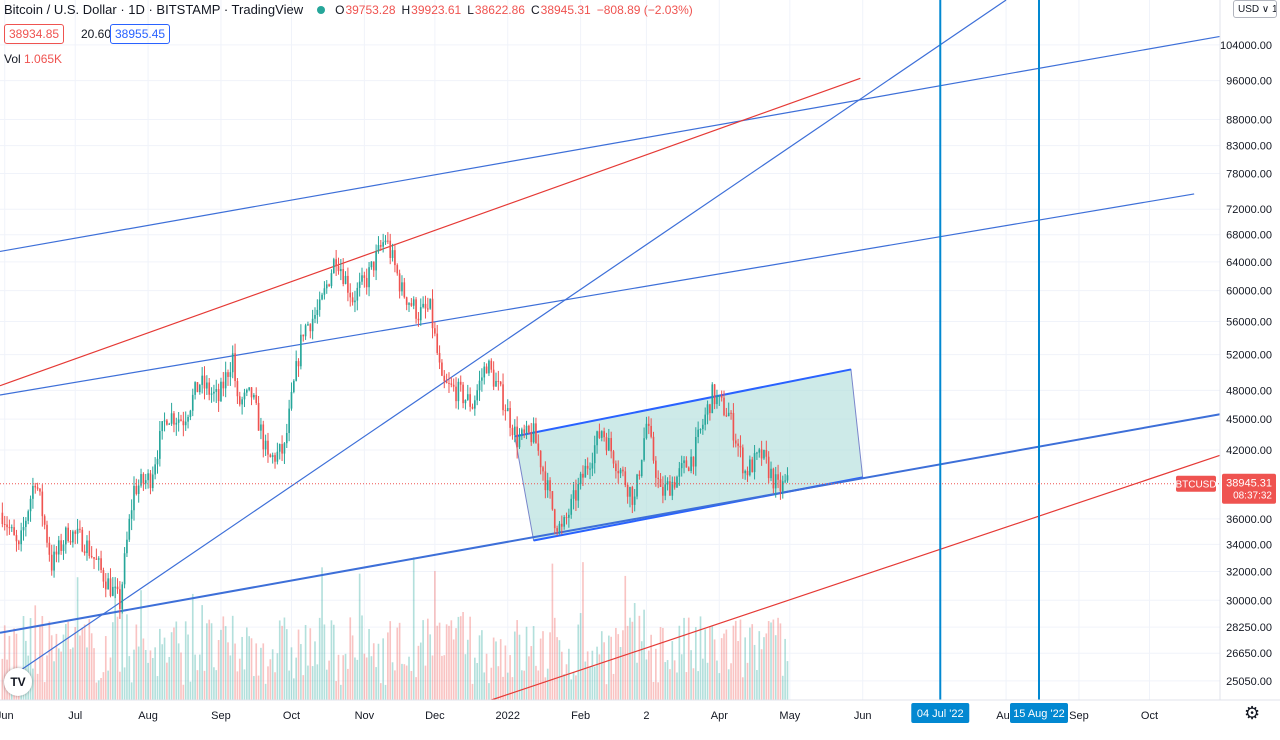  I want to click on low-label: L, so click(470, 9).